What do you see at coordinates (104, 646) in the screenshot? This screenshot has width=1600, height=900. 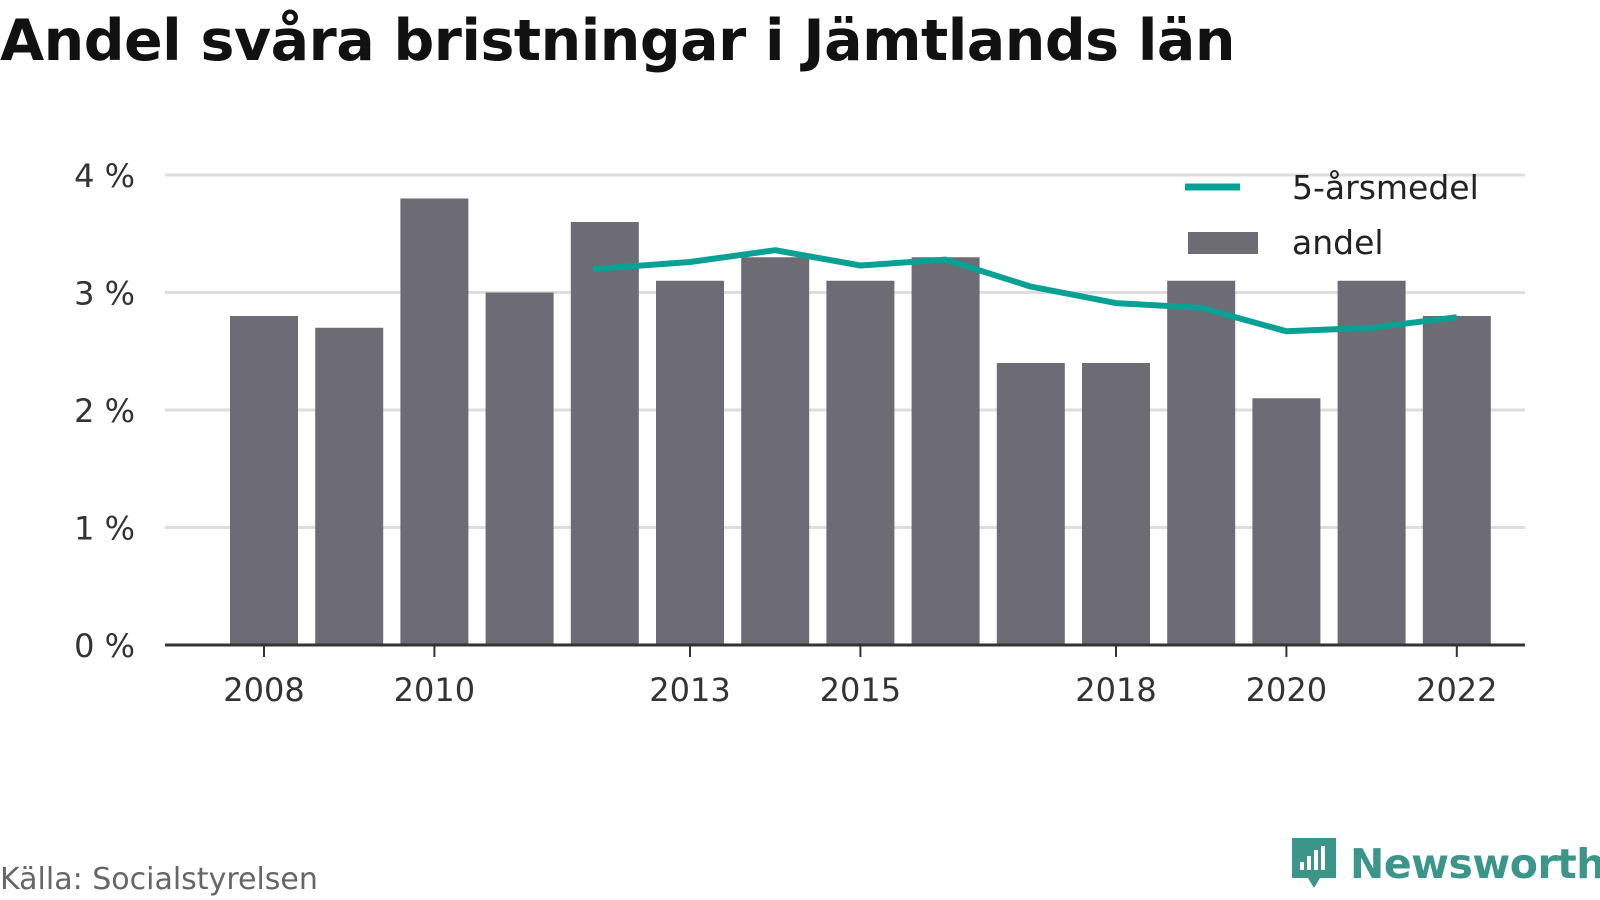 I see `y-tick-label: 0 %` at bounding box center [104, 646].